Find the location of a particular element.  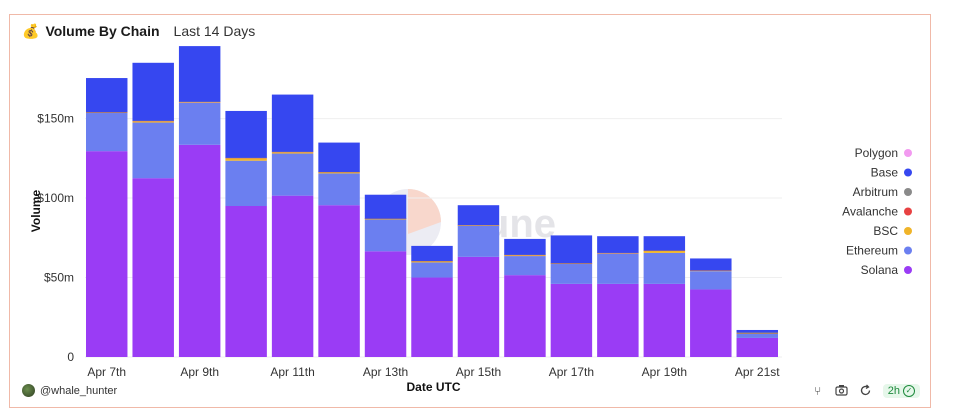

y-axis: 0 $50m $100m $150m is located at coordinates (55, 238).